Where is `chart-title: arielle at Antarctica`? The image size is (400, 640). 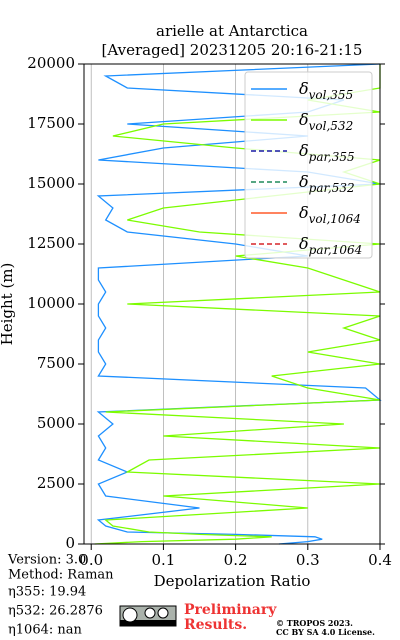
chart-title: arielle at Antarctica is located at coordinates (232, 31).